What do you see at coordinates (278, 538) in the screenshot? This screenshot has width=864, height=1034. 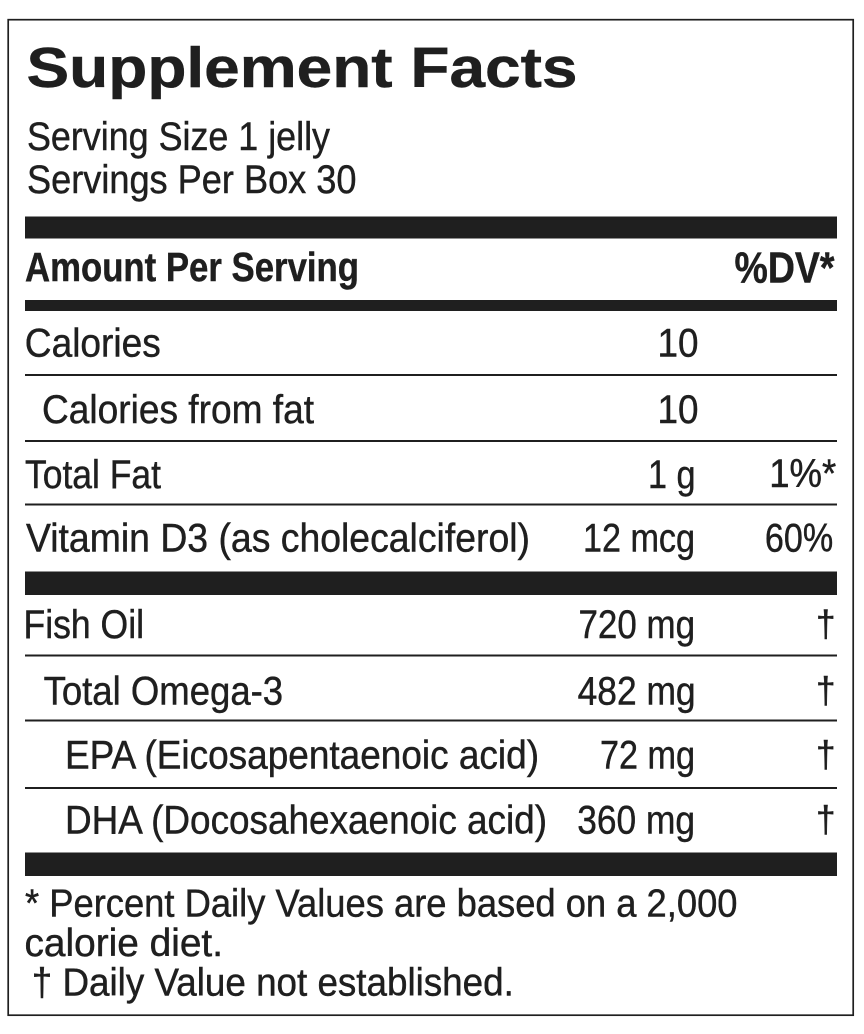 I see `svg-text:Vitamin D3 (as cholecalciferol: Vitamin D3 (as cholecalciferol)` at bounding box center [278, 538].